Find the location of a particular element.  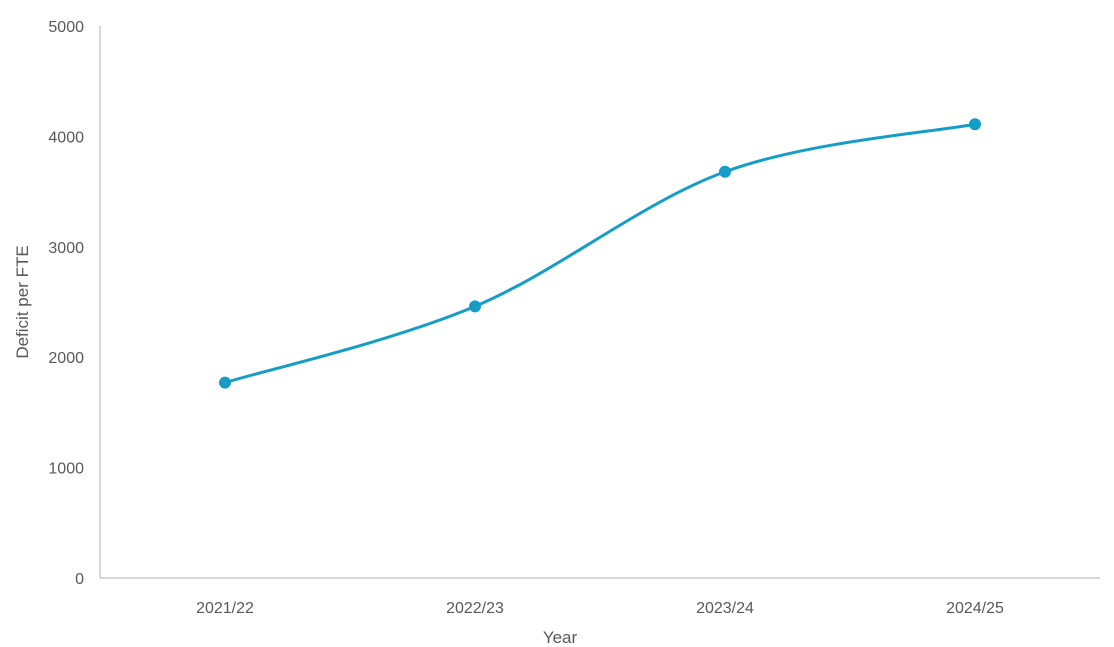

x-axis-title: Year is located at coordinates (560, 637).